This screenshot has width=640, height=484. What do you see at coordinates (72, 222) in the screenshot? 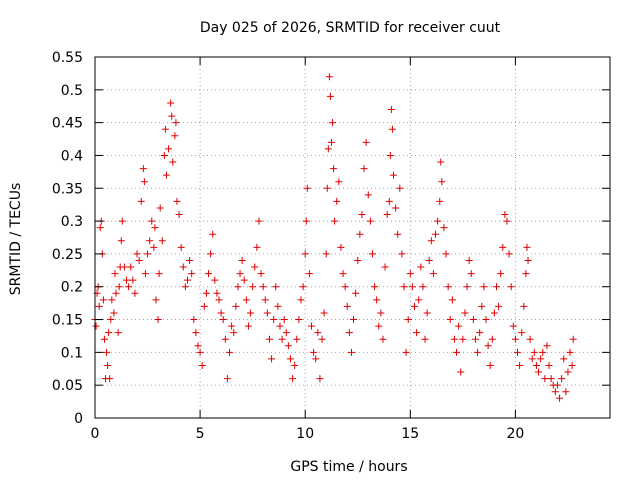
I see `y-tick-label: 0.3` at bounding box center [72, 222].